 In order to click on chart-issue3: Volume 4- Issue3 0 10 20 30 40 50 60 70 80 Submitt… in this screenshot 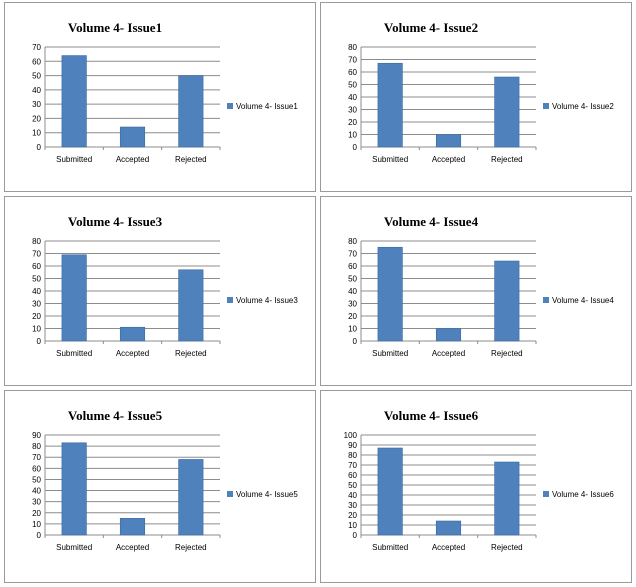, I will do `click(165, 286)`.